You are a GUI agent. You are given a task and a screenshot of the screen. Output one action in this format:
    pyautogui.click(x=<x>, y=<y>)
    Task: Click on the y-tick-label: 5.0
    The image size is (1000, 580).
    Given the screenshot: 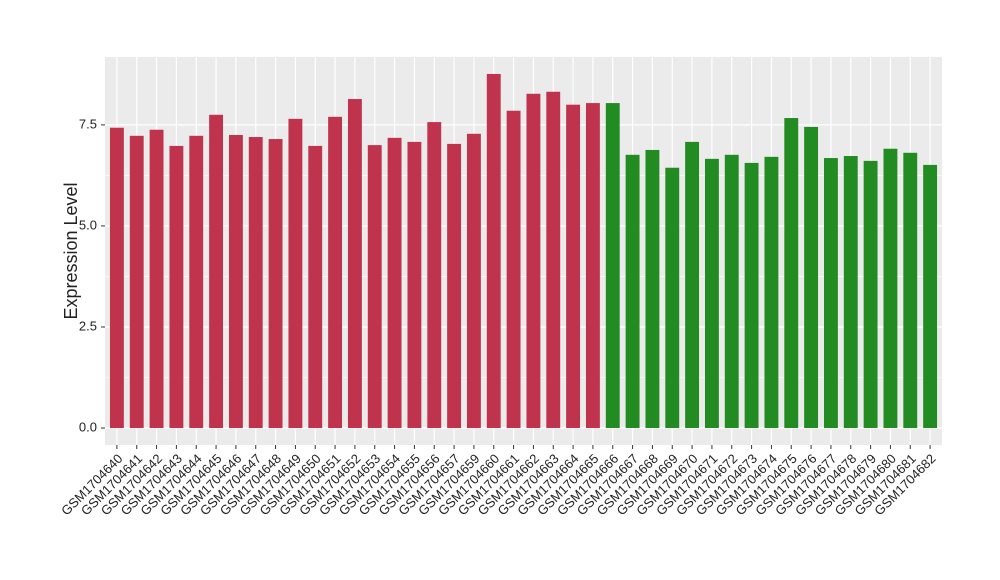 What is the action you would take?
    pyautogui.click(x=88, y=224)
    